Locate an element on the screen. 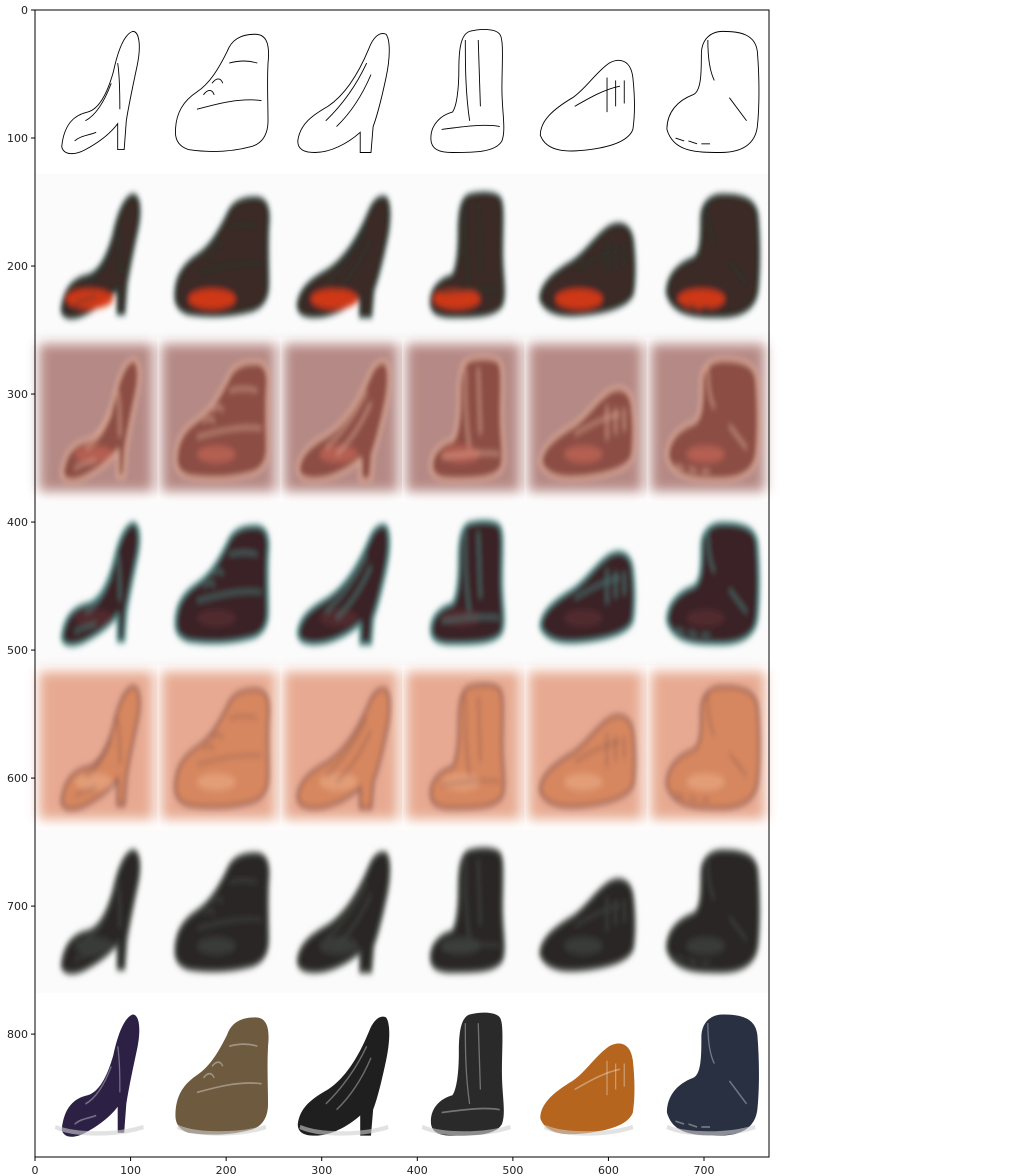 This screenshot has width=1022, height=1176. x-axis: 0 100 200 300 400 500 600 700 is located at coordinates (373, 1166).